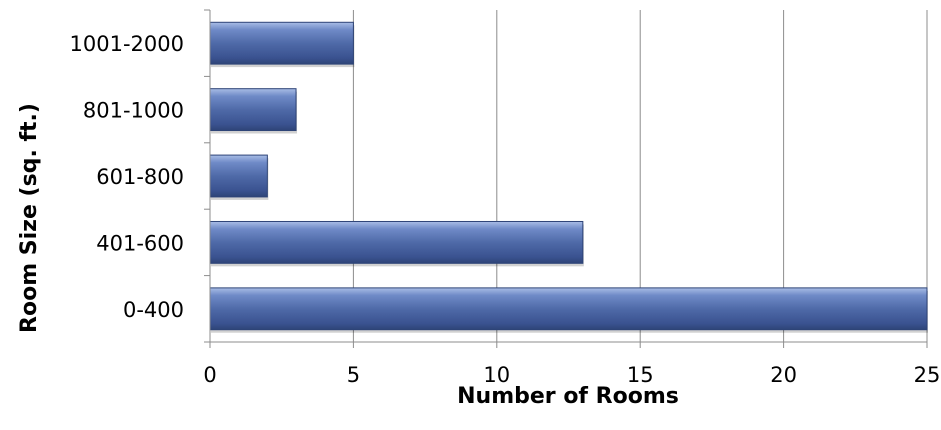 The image size is (941, 430). What do you see at coordinates (568, 396) in the screenshot?
I see `x-axis-title: Number of Rooms` at bounding box center [568, 396].